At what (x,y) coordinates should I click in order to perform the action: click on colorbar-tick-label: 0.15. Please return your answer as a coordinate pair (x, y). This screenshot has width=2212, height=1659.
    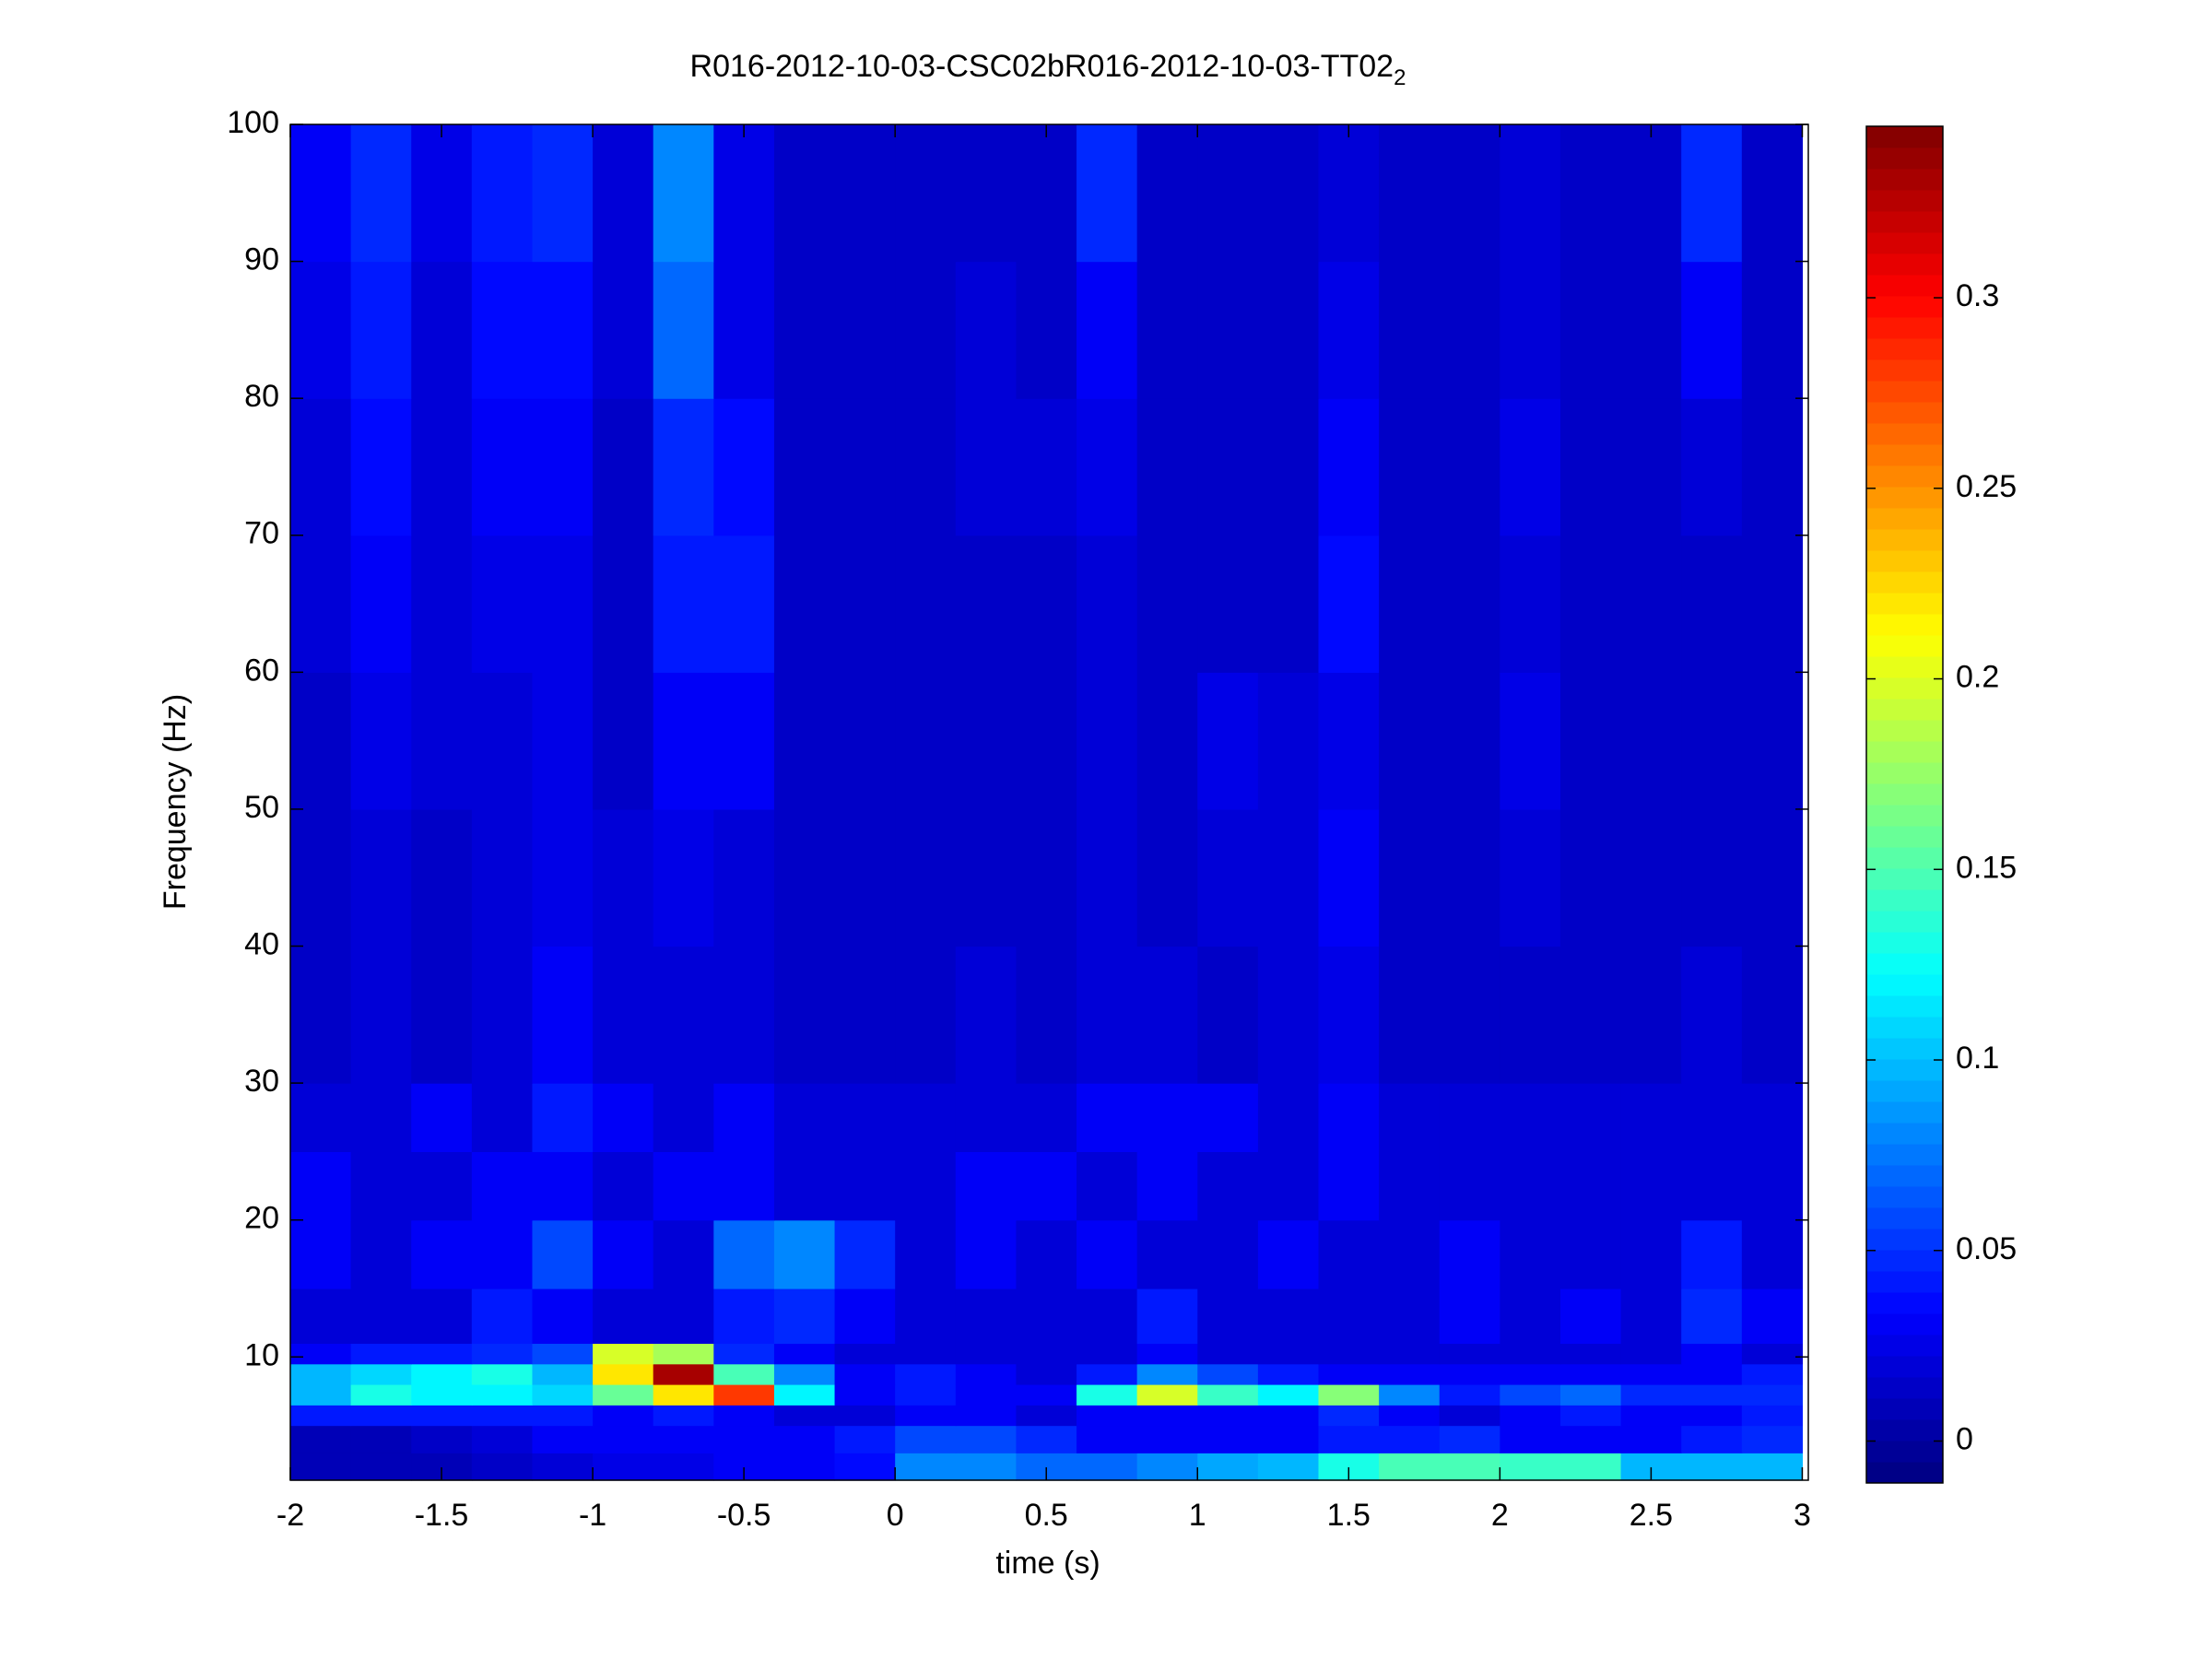
    Looking at the image, I should click on (1986, 867).